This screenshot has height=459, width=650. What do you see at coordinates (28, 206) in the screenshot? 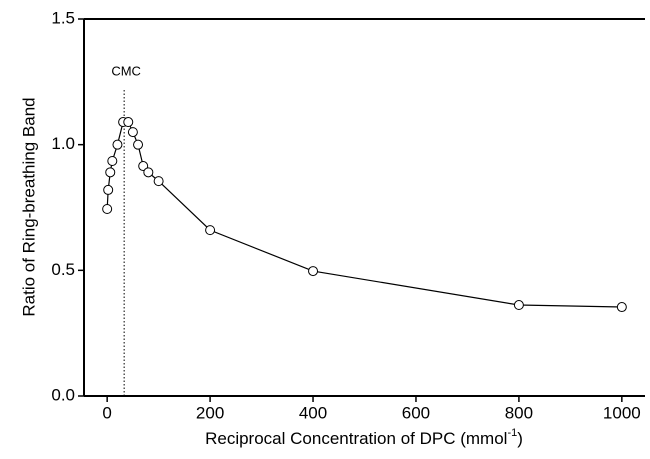
I see `y-axis-label: Ratio of Ring-breathing Band` at bounding box center [28, 206].